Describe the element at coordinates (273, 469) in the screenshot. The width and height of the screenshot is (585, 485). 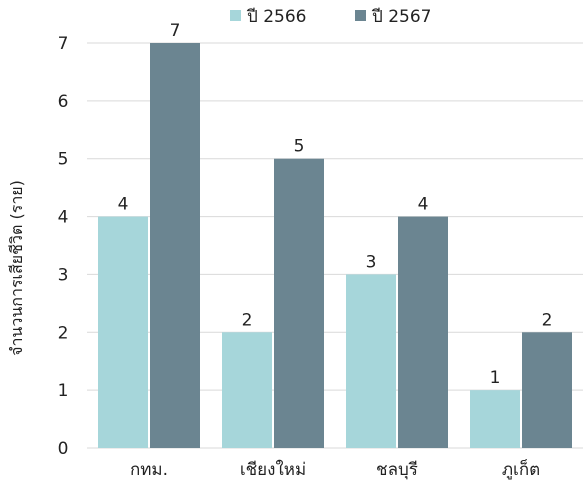
I see `x-tick-label: เชียงใหม่` at that location.